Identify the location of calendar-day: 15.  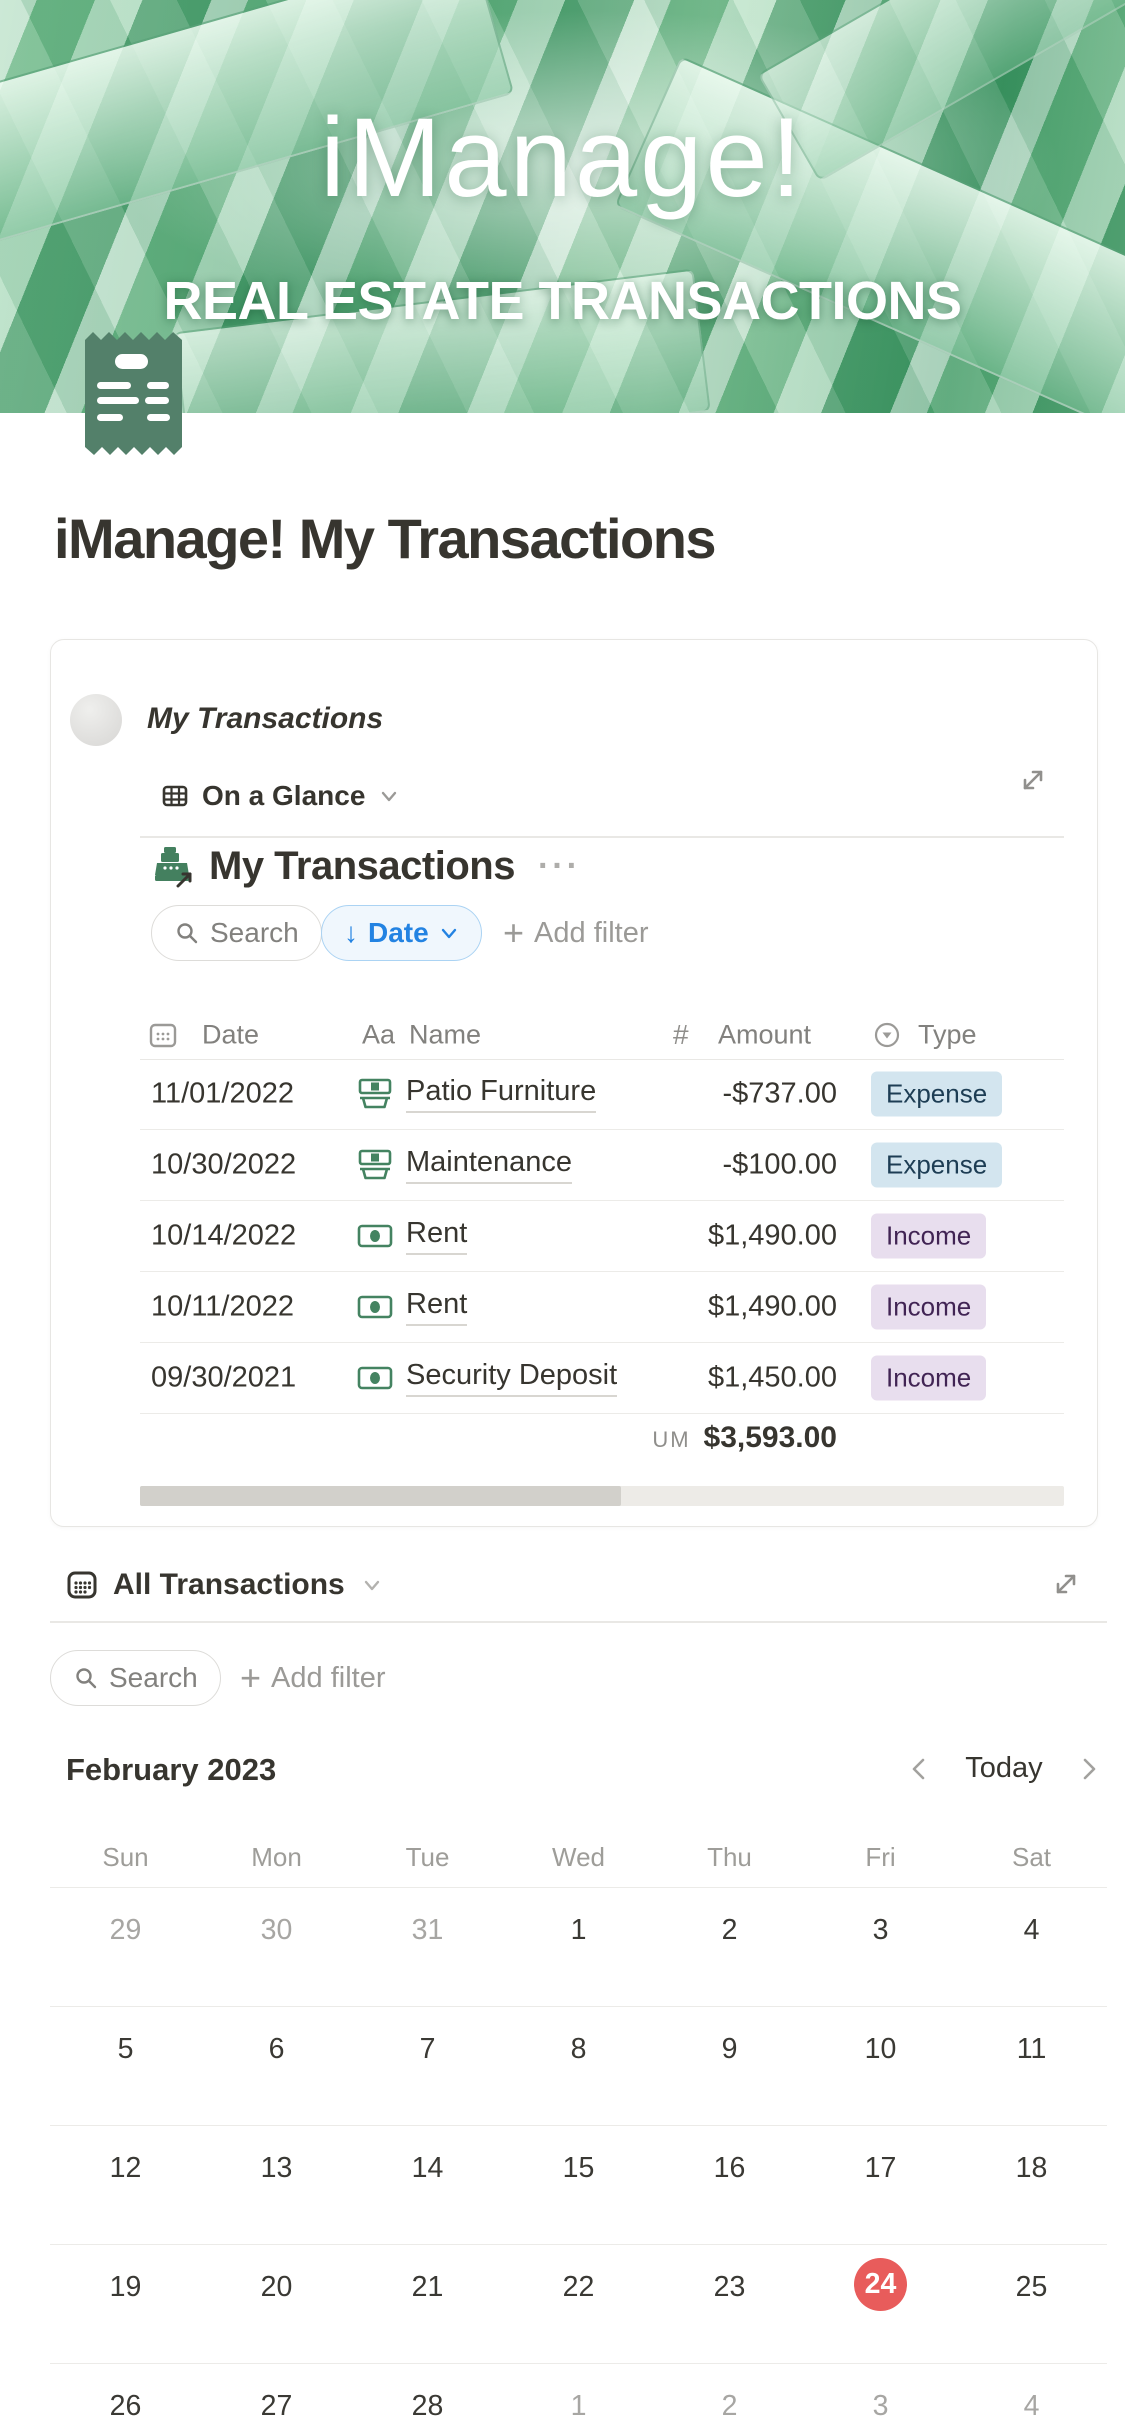
(578, 2168).